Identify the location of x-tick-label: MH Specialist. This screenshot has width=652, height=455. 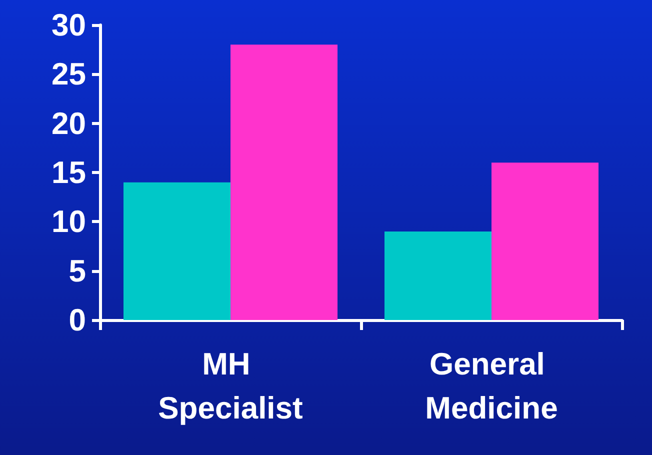
(230, 386).